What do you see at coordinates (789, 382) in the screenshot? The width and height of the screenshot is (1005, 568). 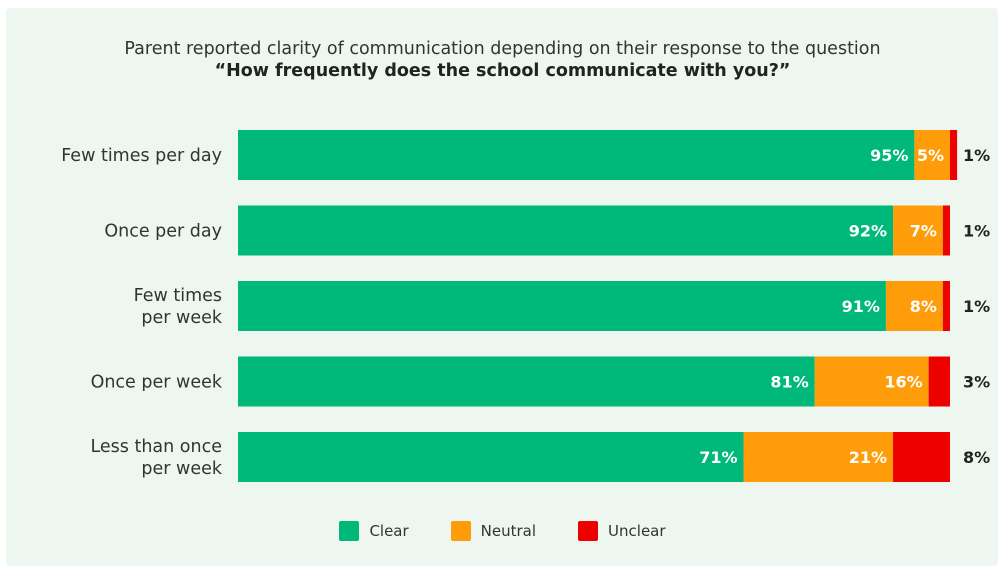 I see `data-label-clear: 81%` at bounding box center [789, 382].